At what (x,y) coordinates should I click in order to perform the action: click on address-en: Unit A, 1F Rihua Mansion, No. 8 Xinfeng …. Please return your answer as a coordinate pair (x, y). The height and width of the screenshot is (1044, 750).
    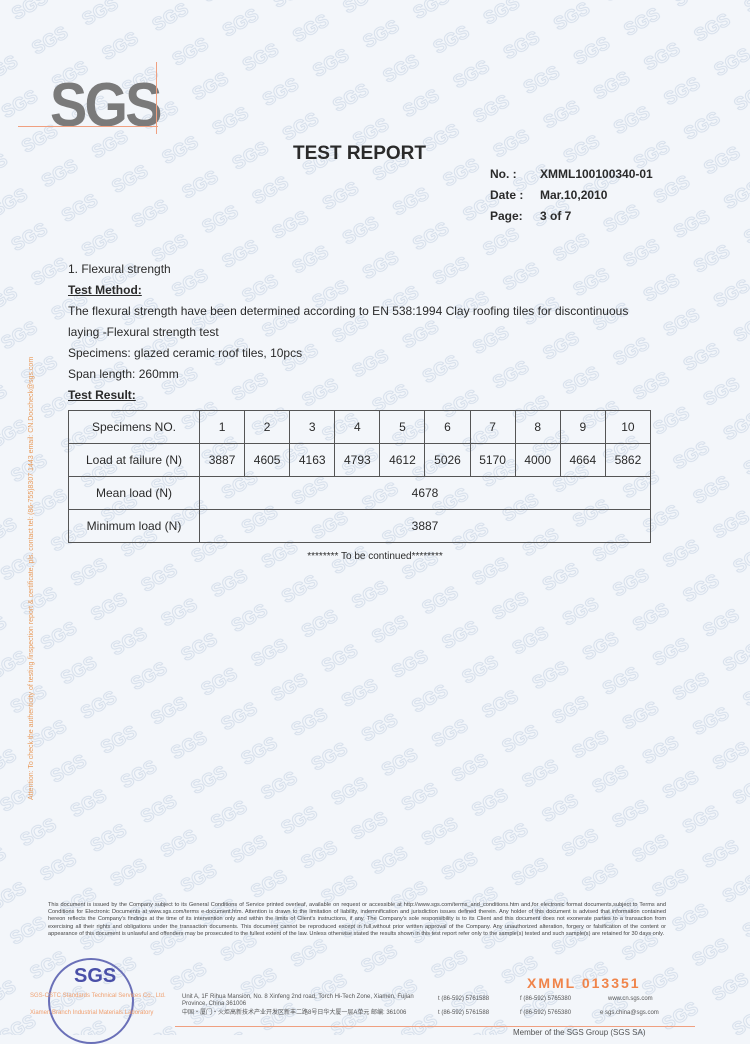
    Looking at the image, I should click on (298, 1000).